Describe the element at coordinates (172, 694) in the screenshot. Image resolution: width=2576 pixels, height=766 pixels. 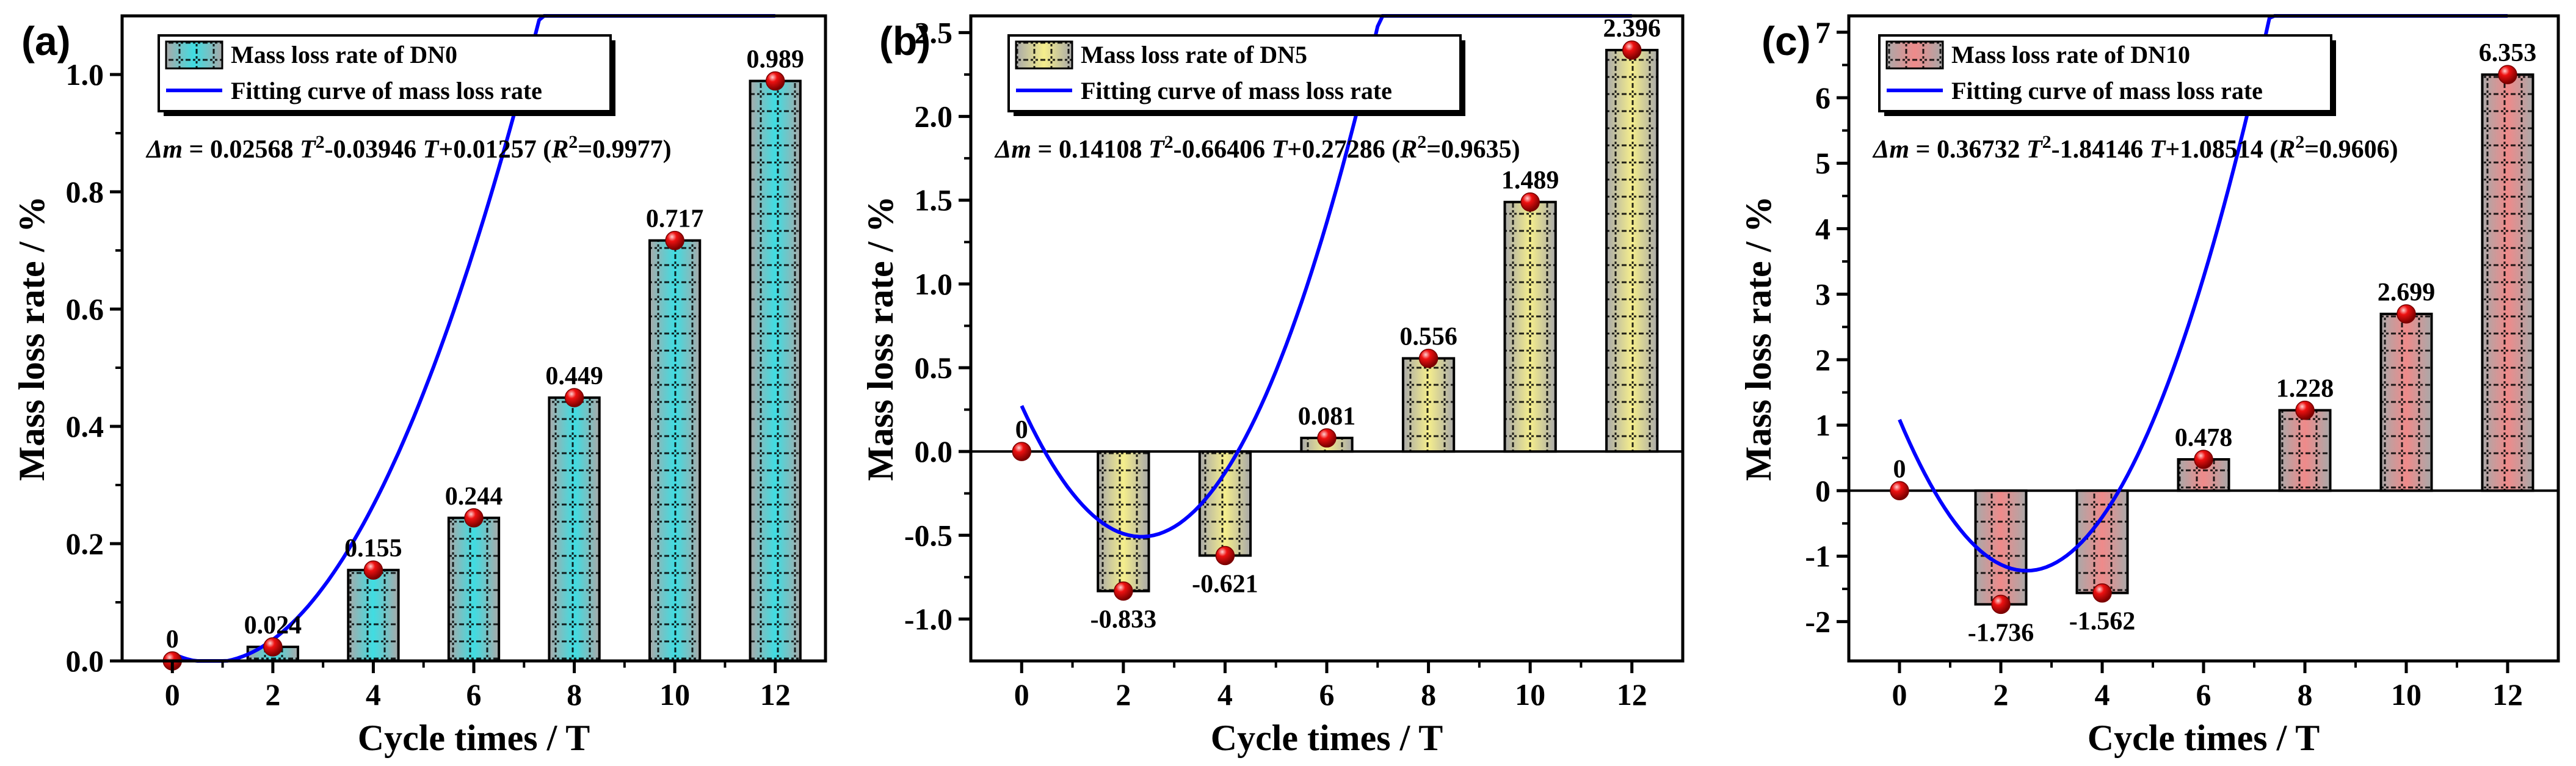
I see `x-tick-label: 0` at that location.